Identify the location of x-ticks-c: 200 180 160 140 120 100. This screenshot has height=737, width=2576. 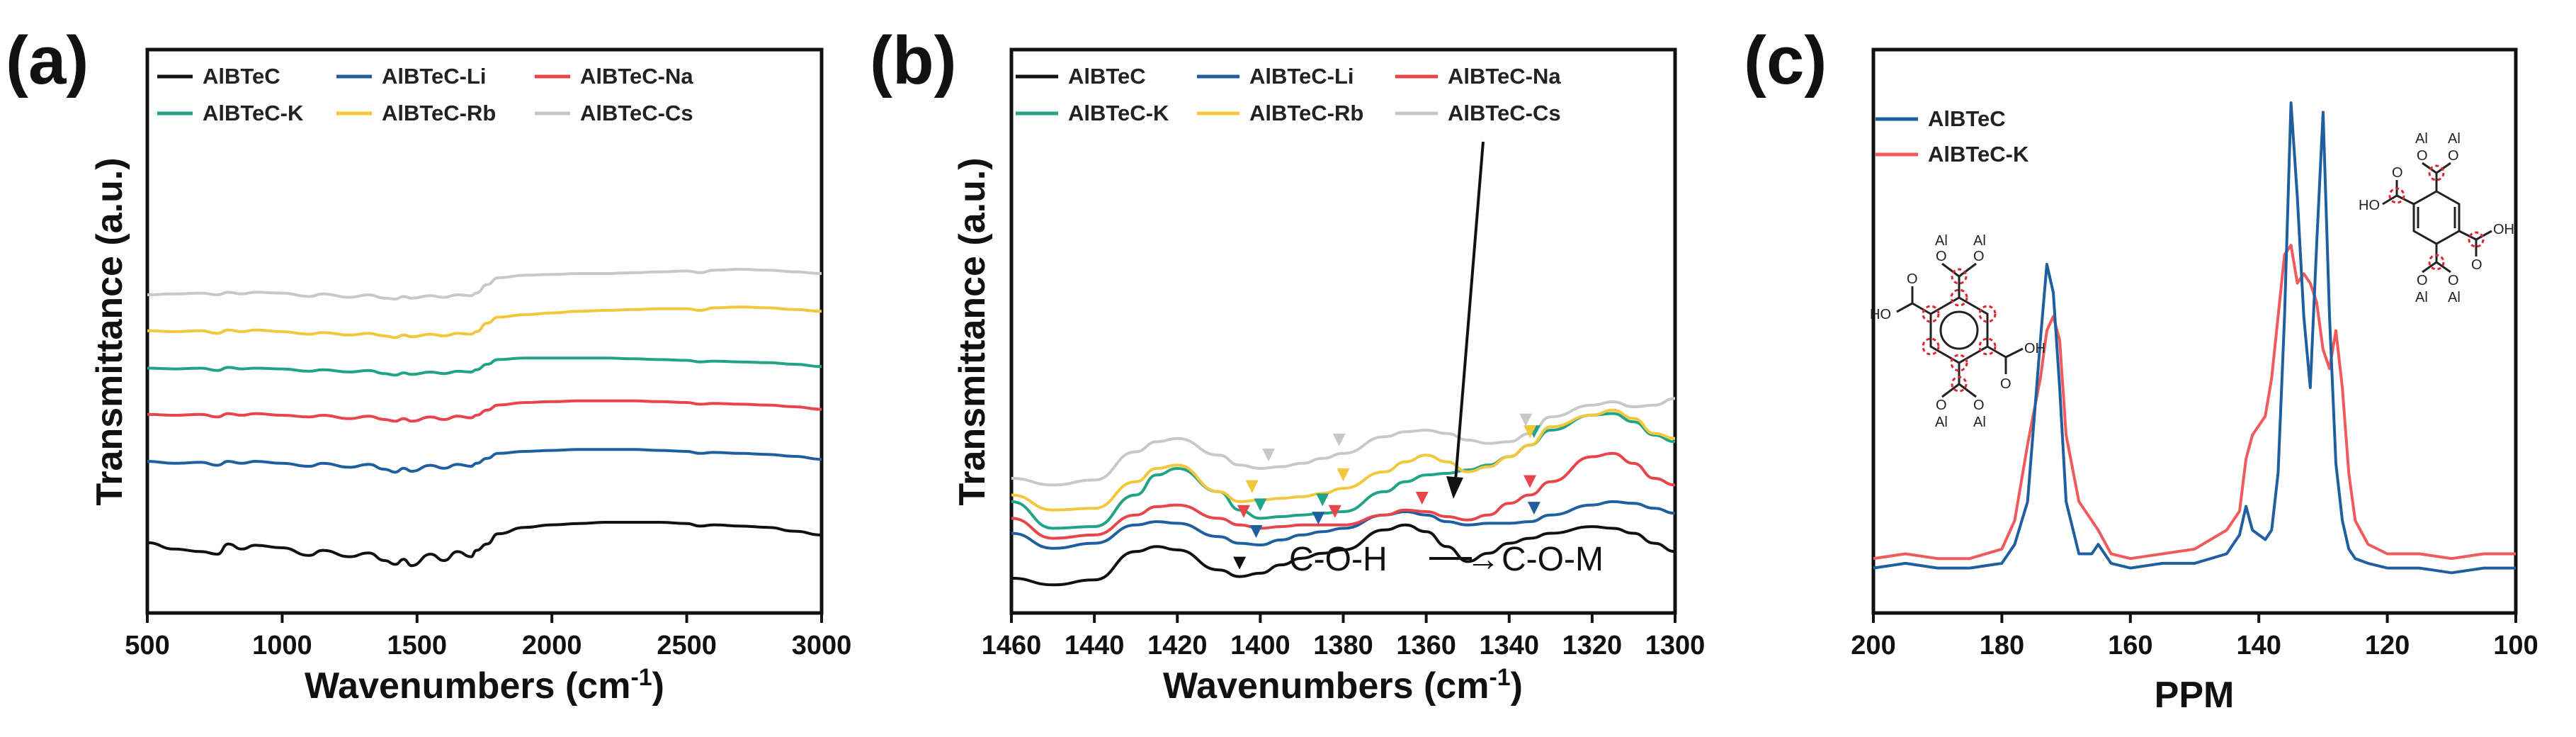
(2194, 637).